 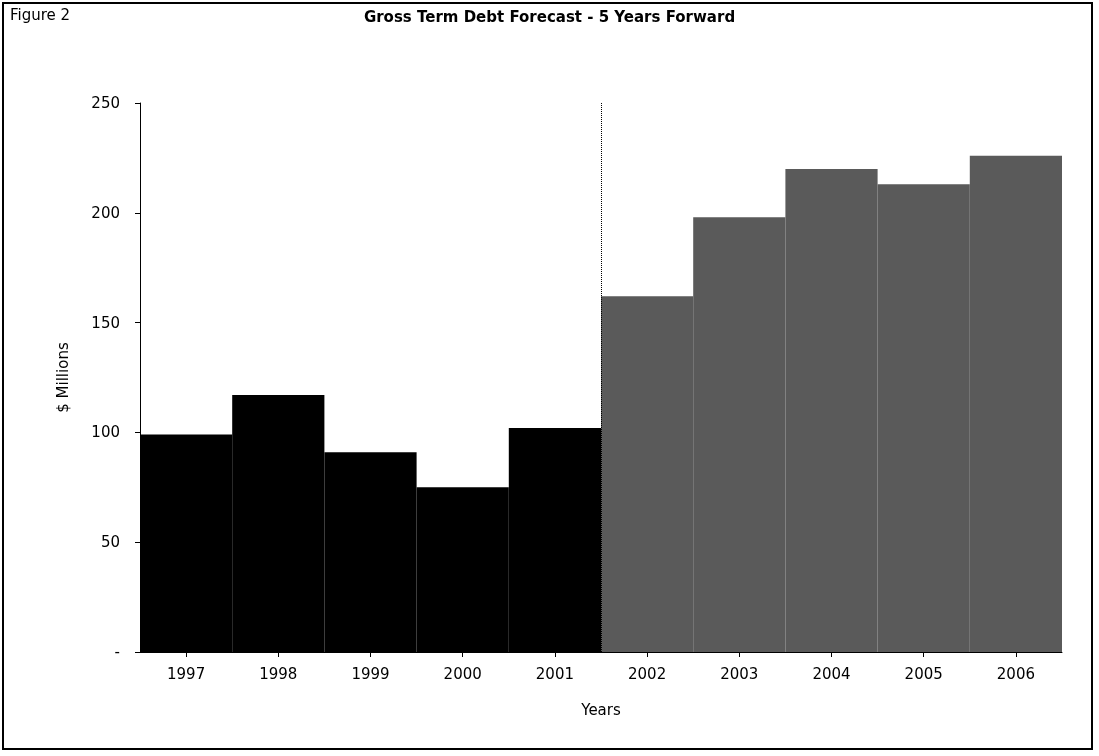 What do you see at coordinates (110, 542) in the screenshot?
I see `y-tick-label: 50` at bounding box center [110, 542].